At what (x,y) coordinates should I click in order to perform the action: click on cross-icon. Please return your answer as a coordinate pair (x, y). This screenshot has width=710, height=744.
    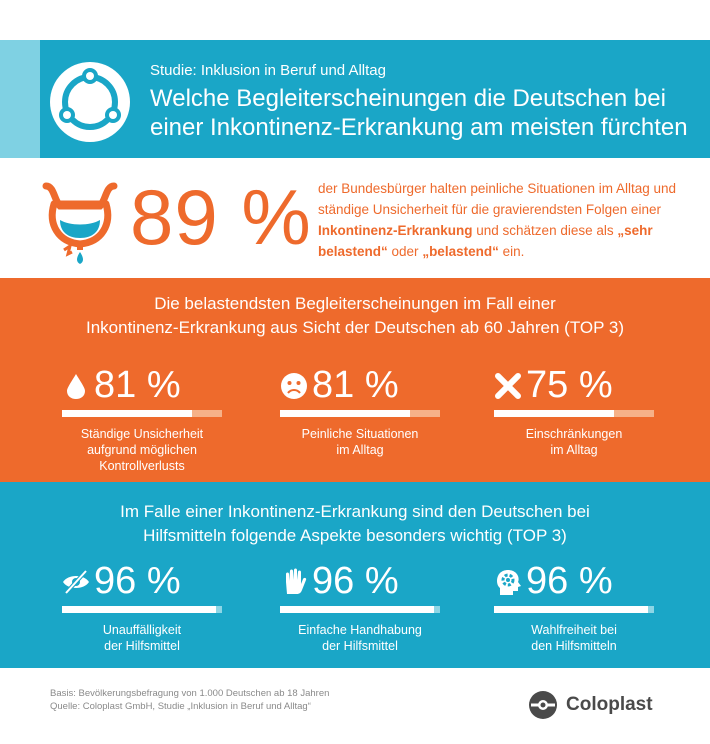
    Looking at the image, I should click on (508, 386).